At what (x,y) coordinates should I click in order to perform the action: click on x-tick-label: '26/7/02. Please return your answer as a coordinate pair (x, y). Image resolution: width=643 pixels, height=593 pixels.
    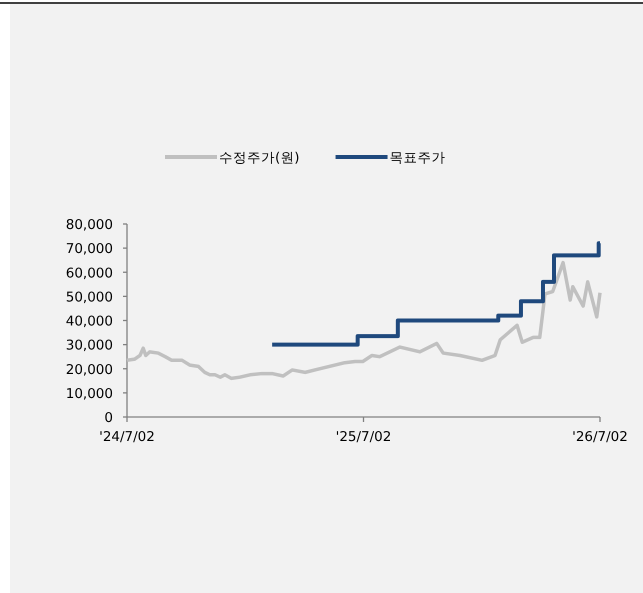
    Looking at the image, I should click on (600, 437).